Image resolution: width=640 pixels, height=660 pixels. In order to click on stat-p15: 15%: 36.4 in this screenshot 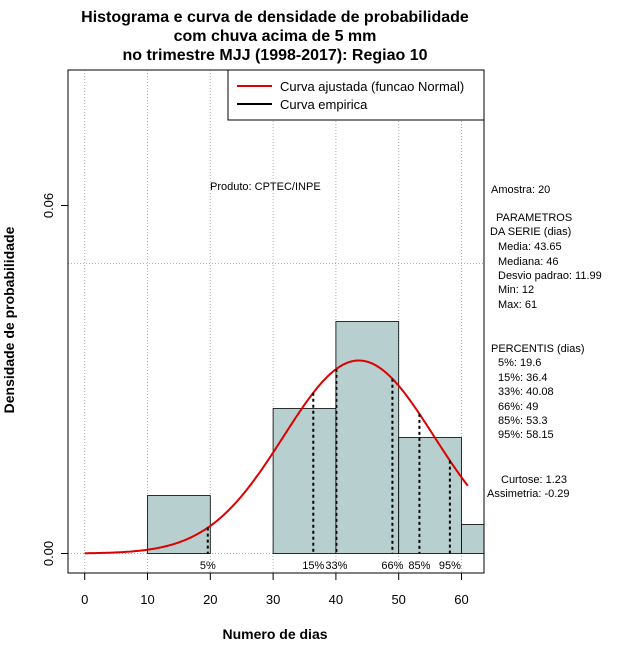, I will do `click(523, 378)`.